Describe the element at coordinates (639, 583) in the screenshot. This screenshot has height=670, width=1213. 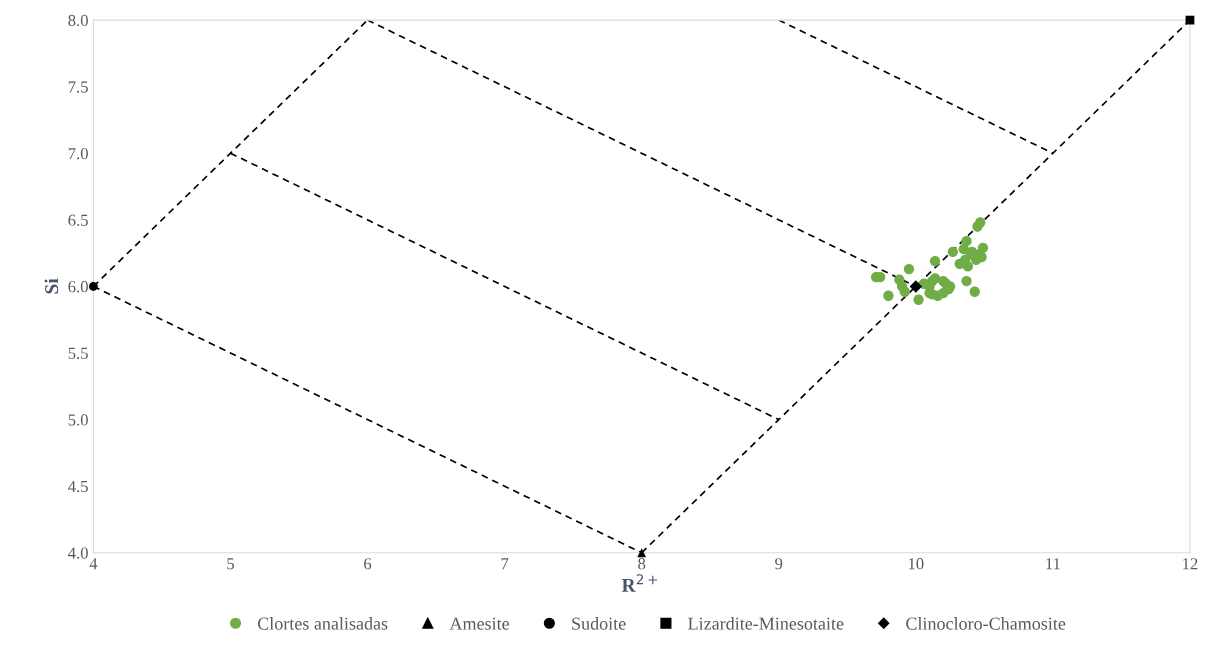
I see `x-axis-title: R$^{2+}$` at that location.